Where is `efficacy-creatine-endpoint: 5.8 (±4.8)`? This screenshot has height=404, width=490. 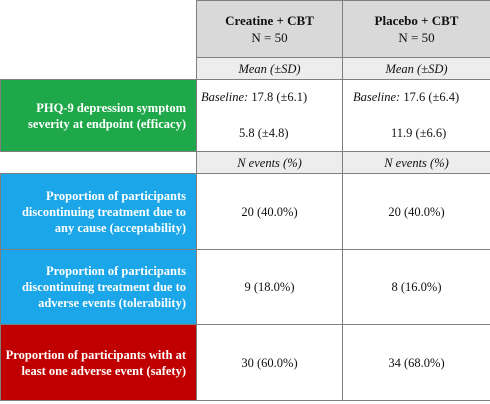 efficacy-creatine-endpoint: 5.8 (±4.8) is located at coordinates (264, 133).